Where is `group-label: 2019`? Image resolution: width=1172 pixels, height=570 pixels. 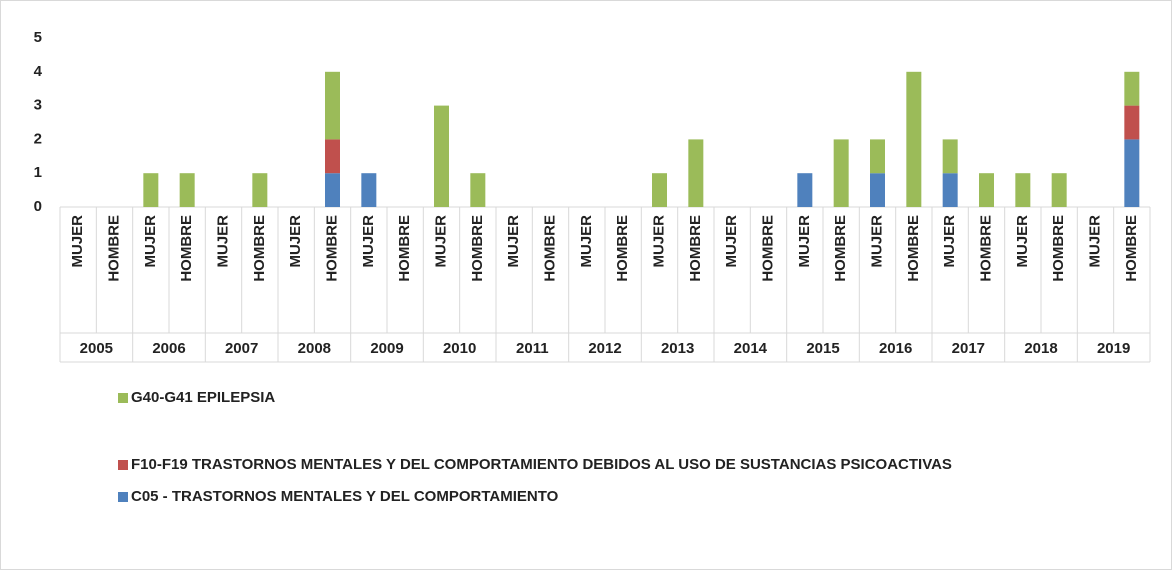 group-label: 2019 is located at coordinates (1113, 348).